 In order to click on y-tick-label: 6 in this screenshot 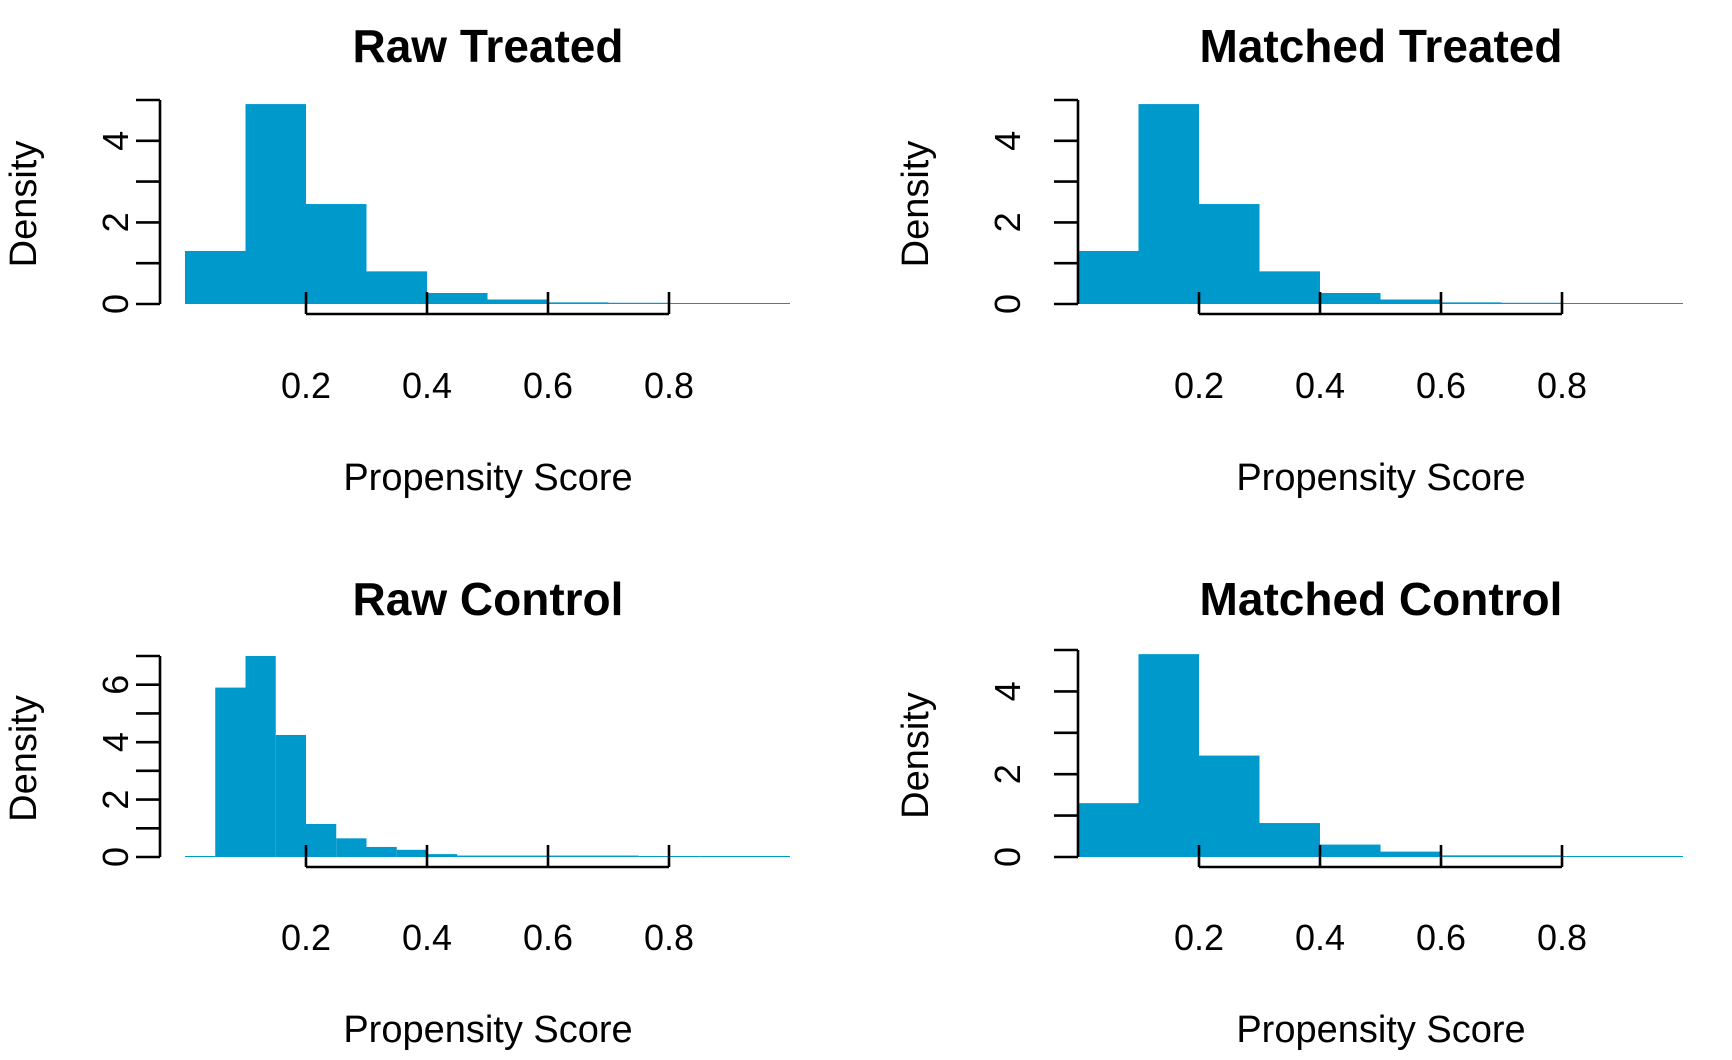, I will do `click(115, 685)`.